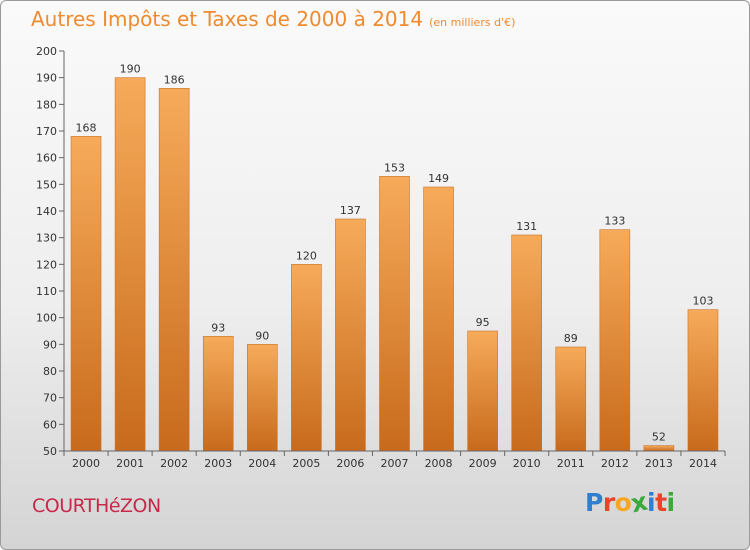 This screenshot has height=550, width=750. I want to click on x-tick-label: 2010, so click(527, 463).